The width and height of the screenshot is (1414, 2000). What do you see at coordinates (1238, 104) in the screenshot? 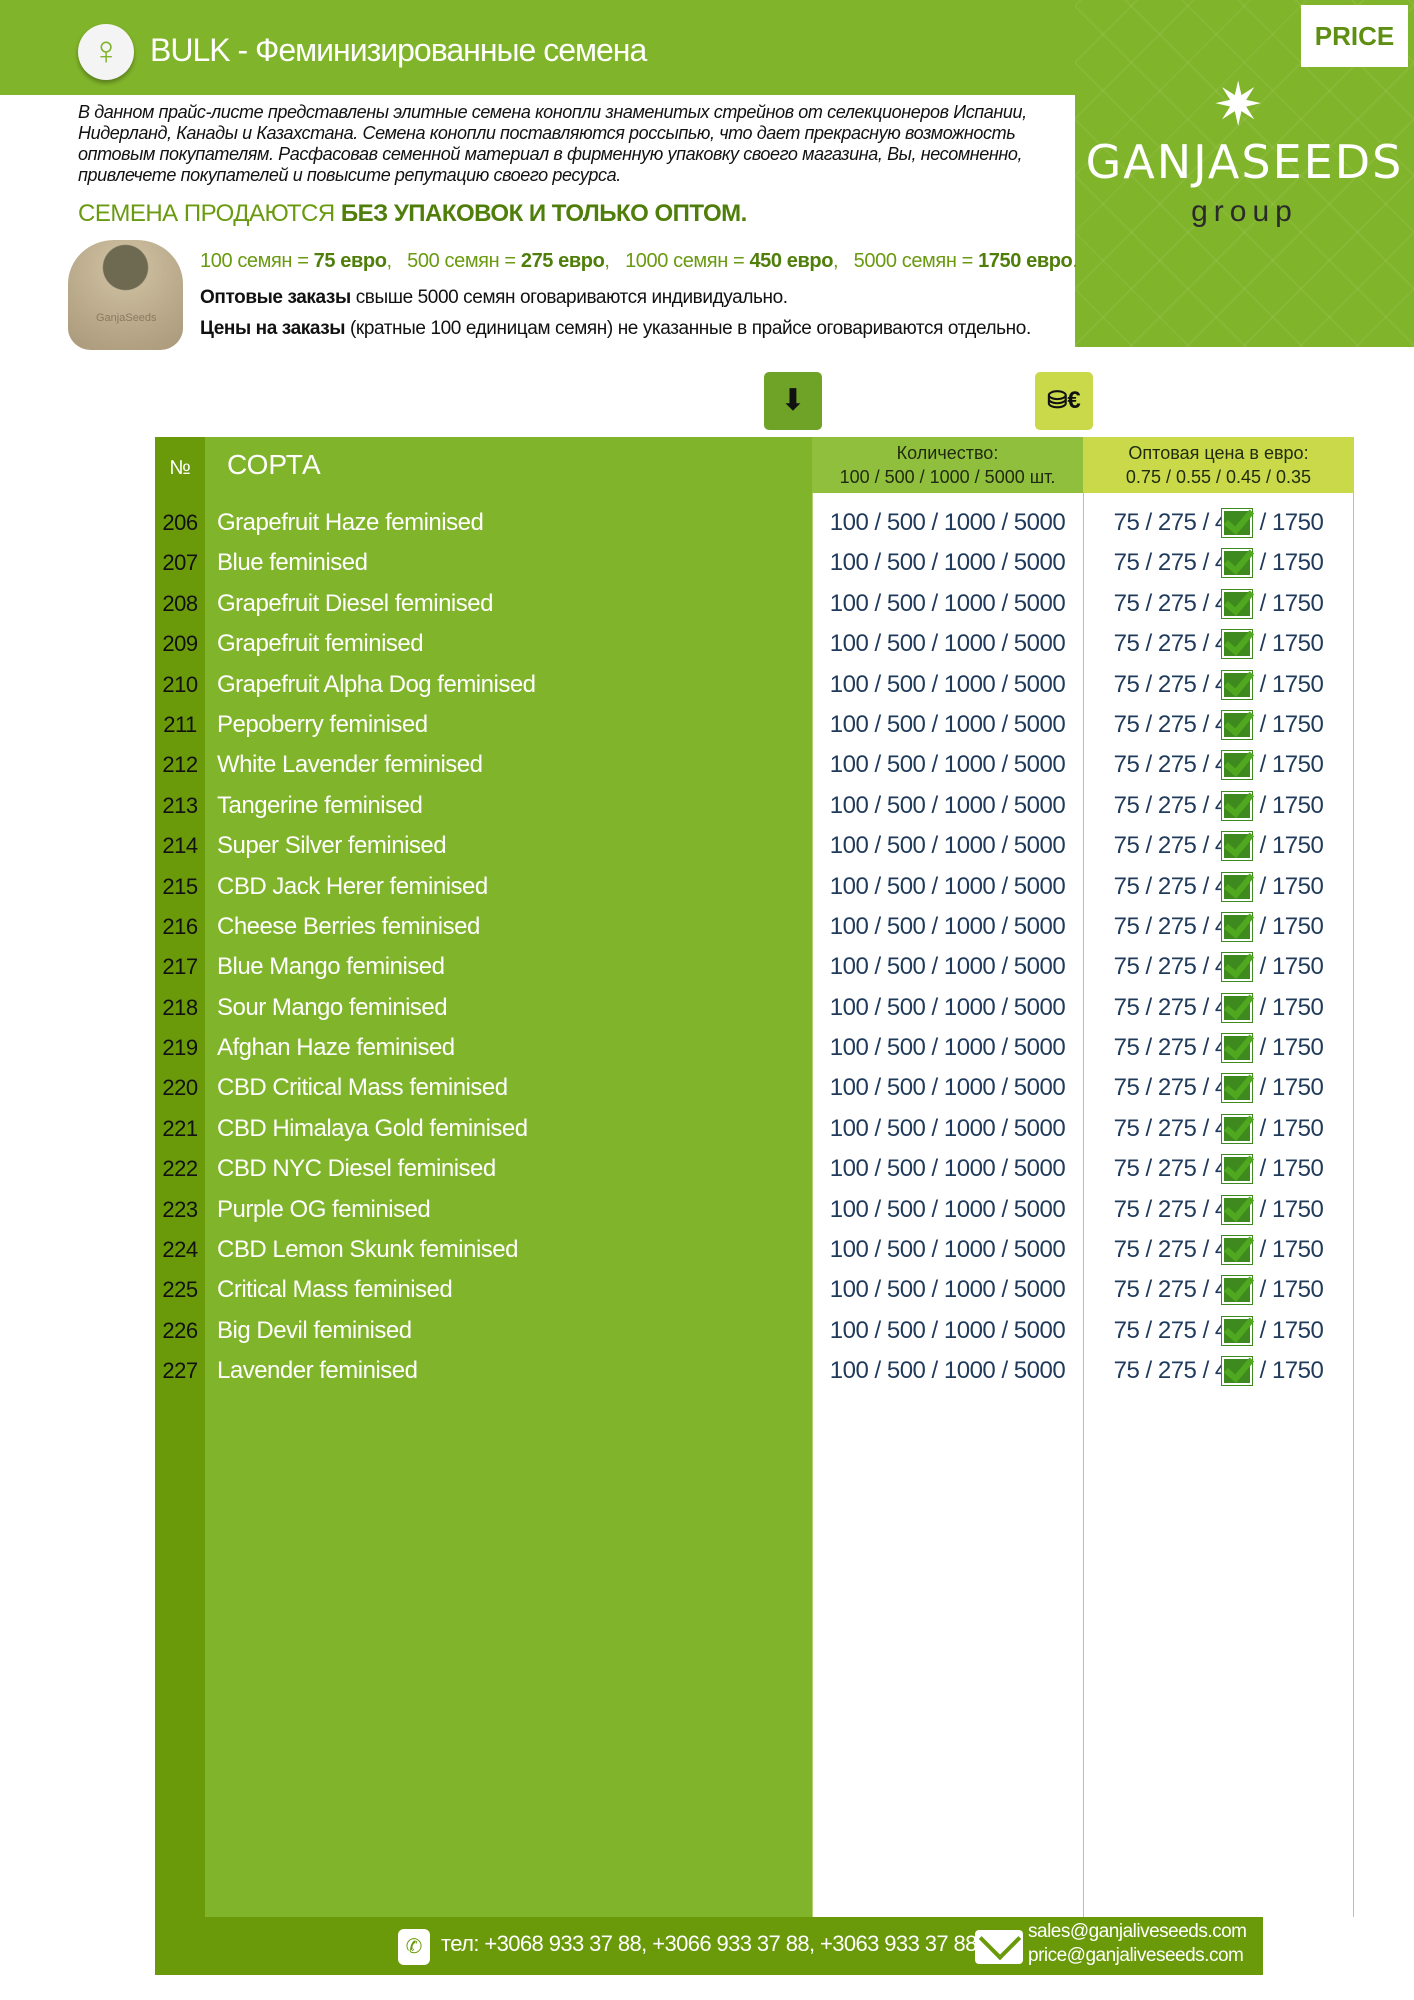
I see `cannabis-leaf-icon: ✷` at bounding box center [1238, 104].